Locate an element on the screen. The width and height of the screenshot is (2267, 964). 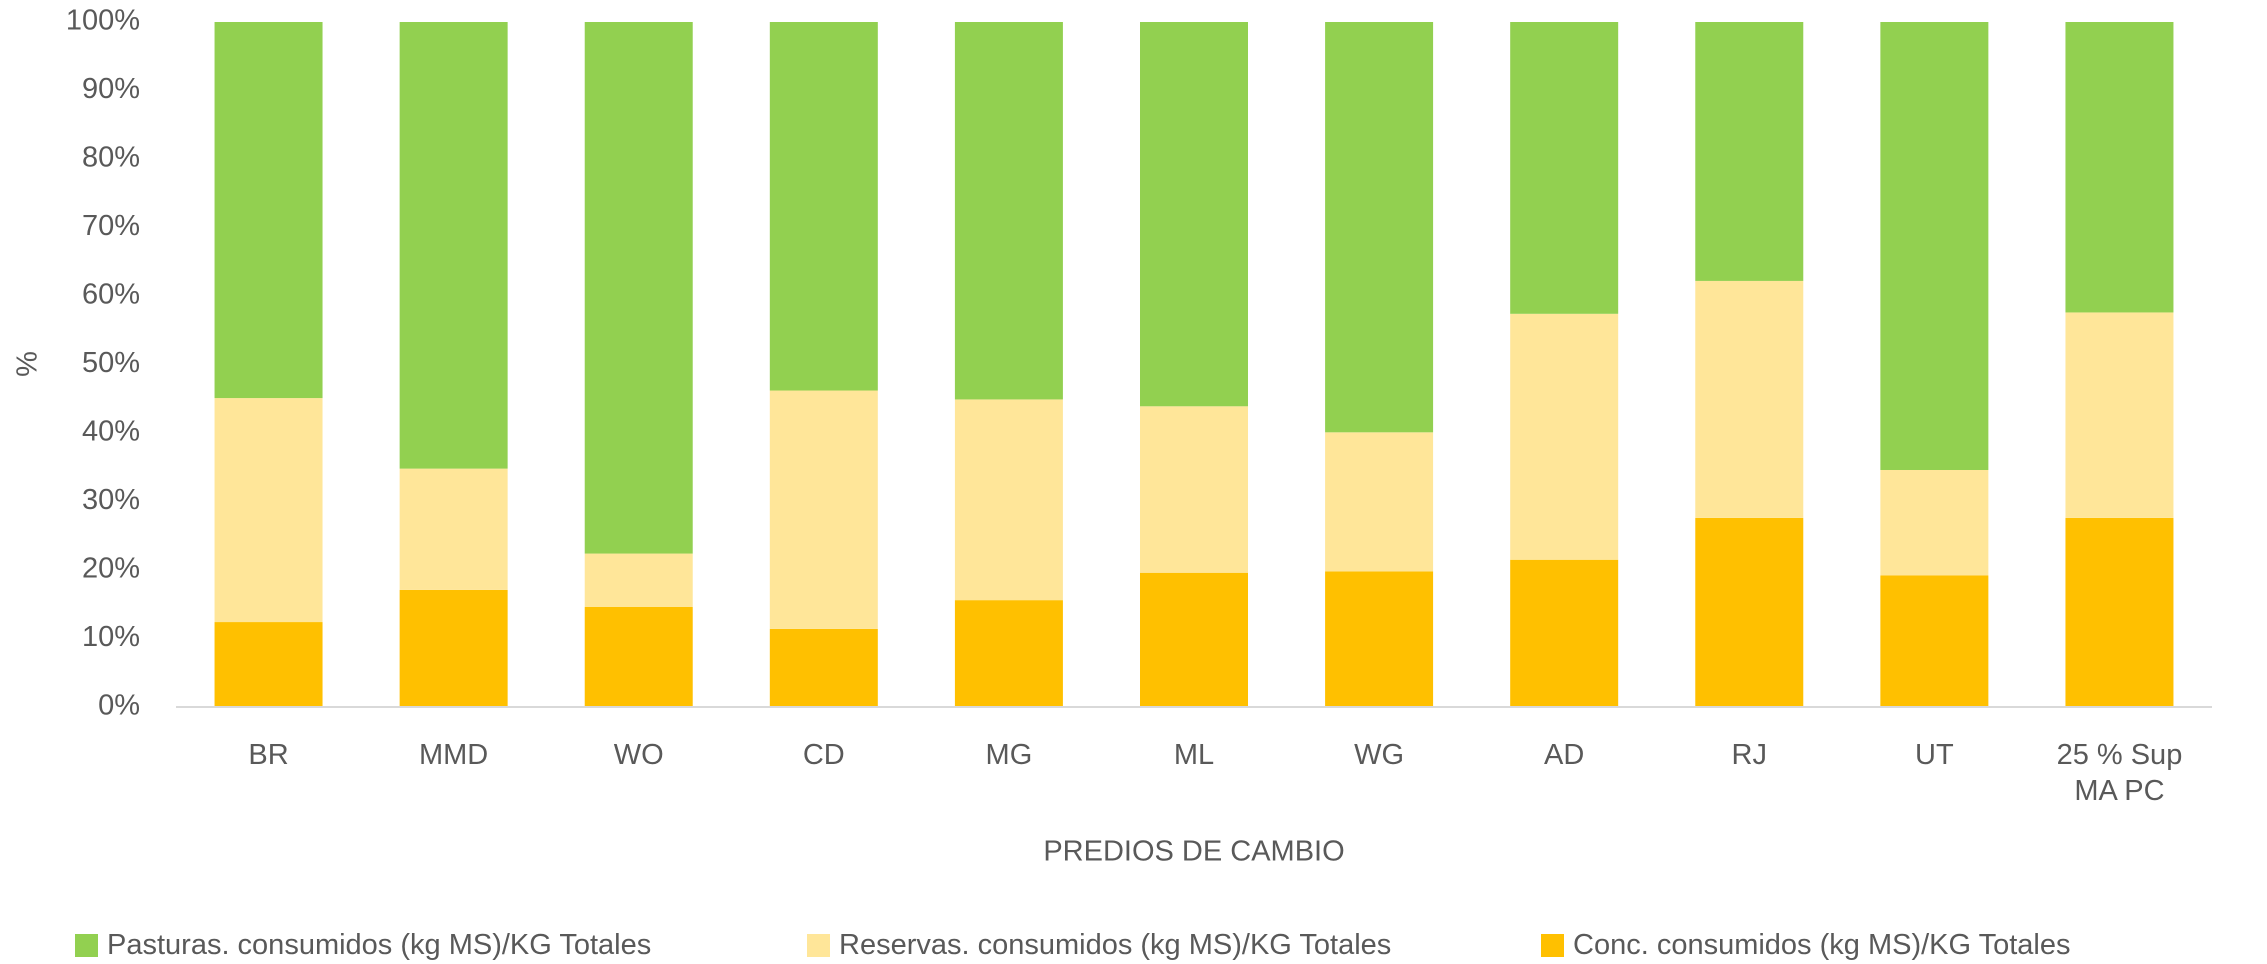
x-tick-label: CD is located at coordinates (823, 755).